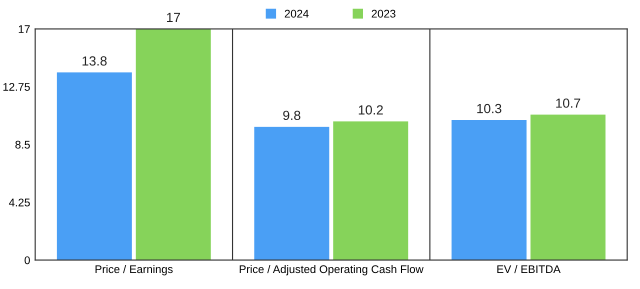 This screenshot has height=289, width=640. What do you see at coordinates (94, 61) in the screenshot?
I see `data-label: 13.8` at bounding box center [94, 61].